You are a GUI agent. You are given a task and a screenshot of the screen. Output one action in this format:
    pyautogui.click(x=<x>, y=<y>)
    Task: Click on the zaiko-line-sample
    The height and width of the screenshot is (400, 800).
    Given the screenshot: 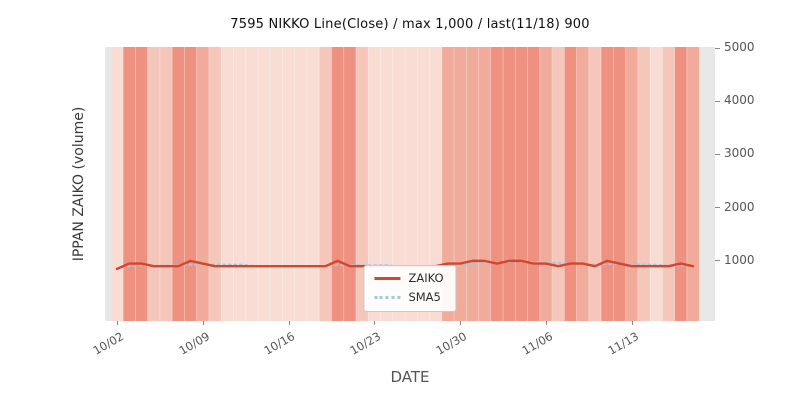 What is the action you would take?
    pyautogui.click(x=387, y=279)
    